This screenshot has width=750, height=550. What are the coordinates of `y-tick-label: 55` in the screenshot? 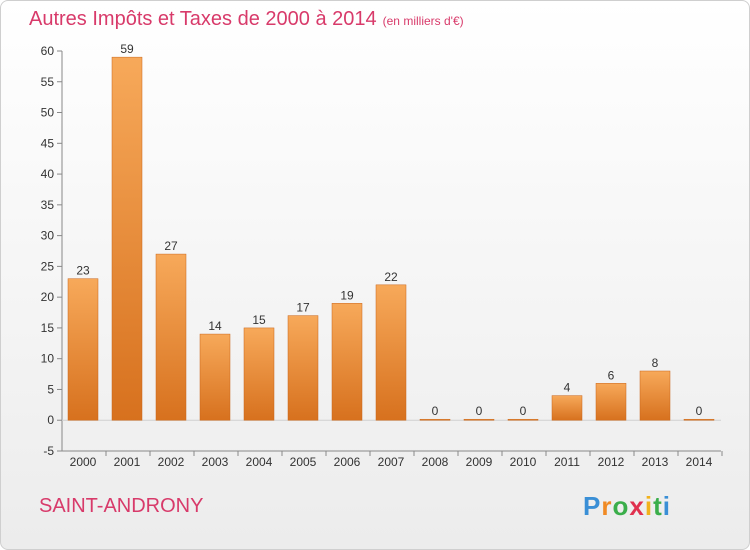 It's located at (48, 82).